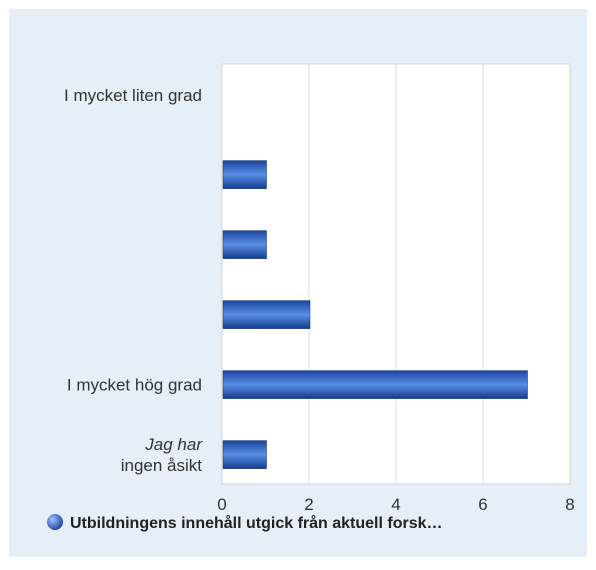 This screenshot has width=596, height=570. What do you see at coordinates (173, 444) in the screenshot?
I see `y-tick-label: Jag har` at bounding box center [173, 444].